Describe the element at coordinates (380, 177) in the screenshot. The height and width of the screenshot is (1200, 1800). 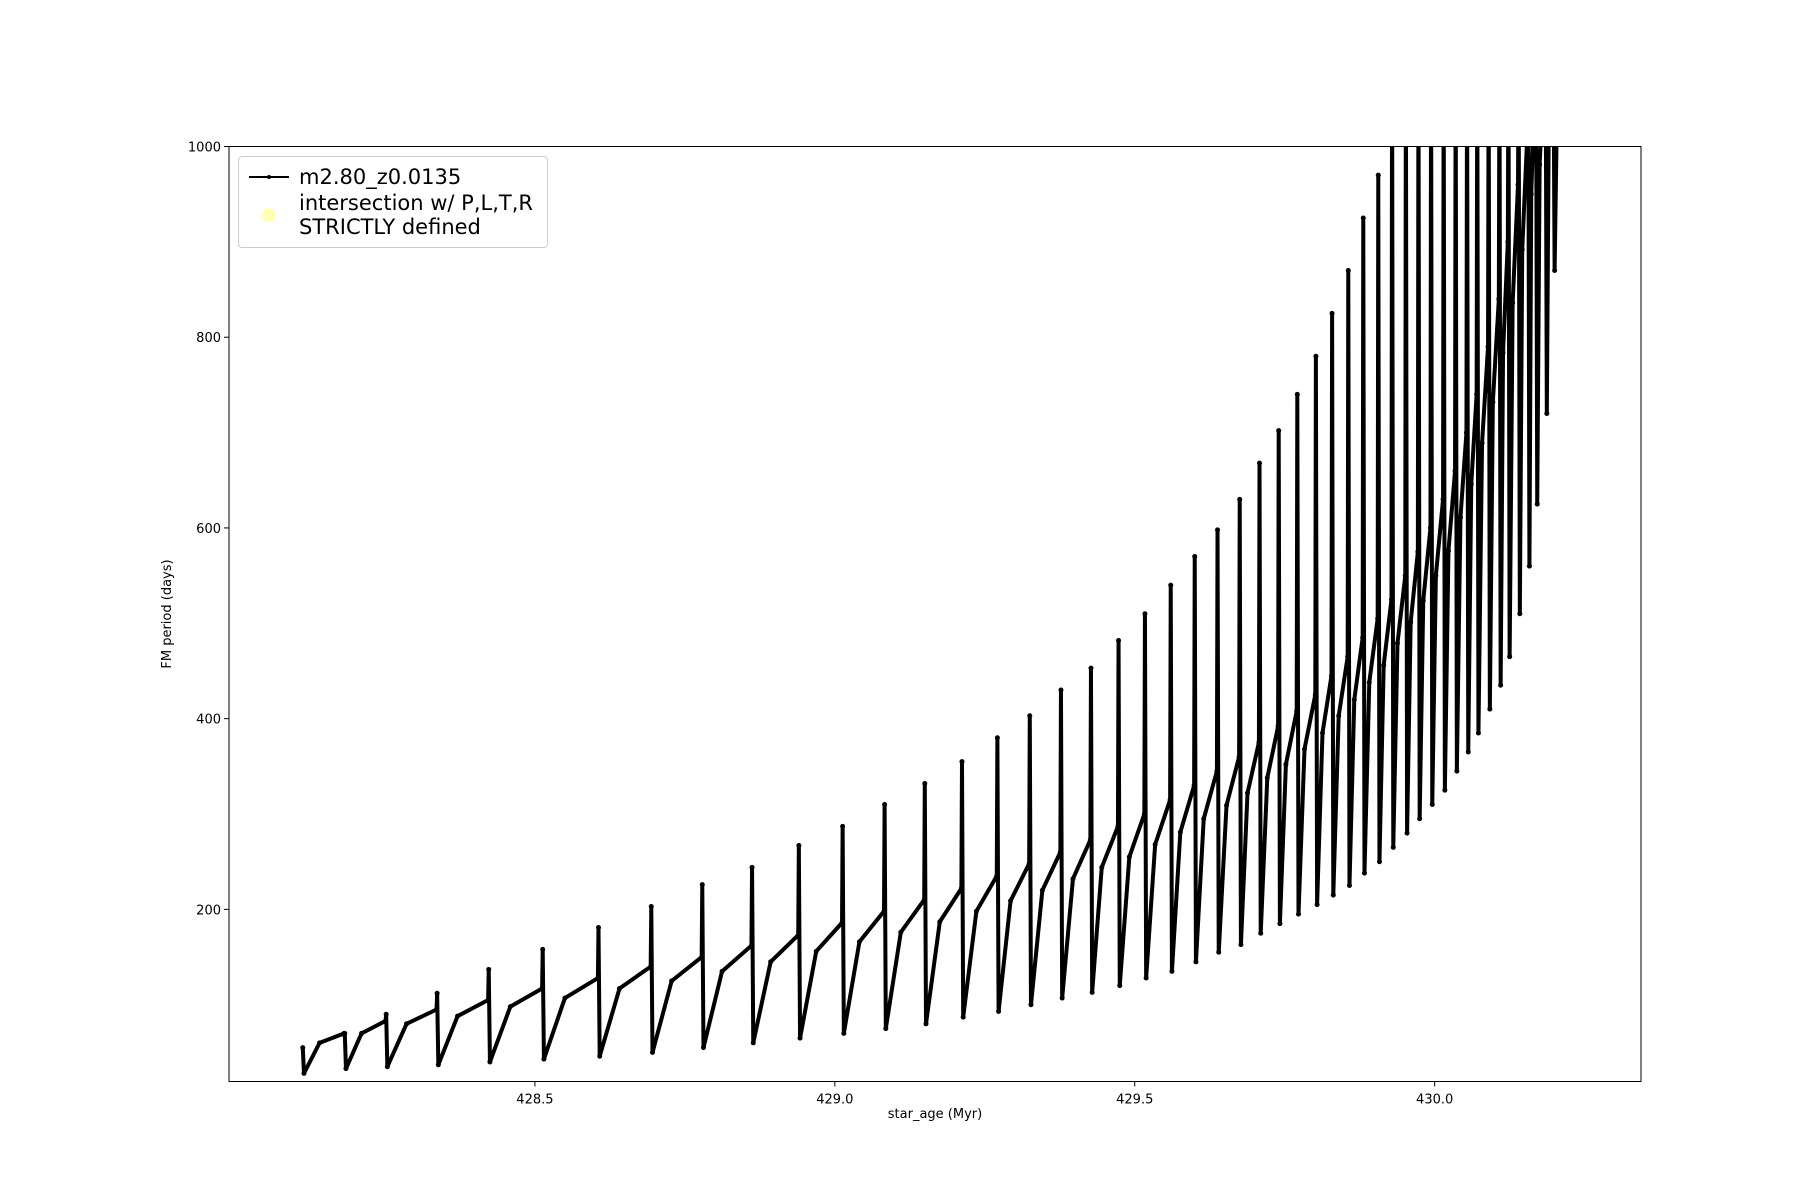
I see `legend-label: m2.80_z0.0135` at that location.